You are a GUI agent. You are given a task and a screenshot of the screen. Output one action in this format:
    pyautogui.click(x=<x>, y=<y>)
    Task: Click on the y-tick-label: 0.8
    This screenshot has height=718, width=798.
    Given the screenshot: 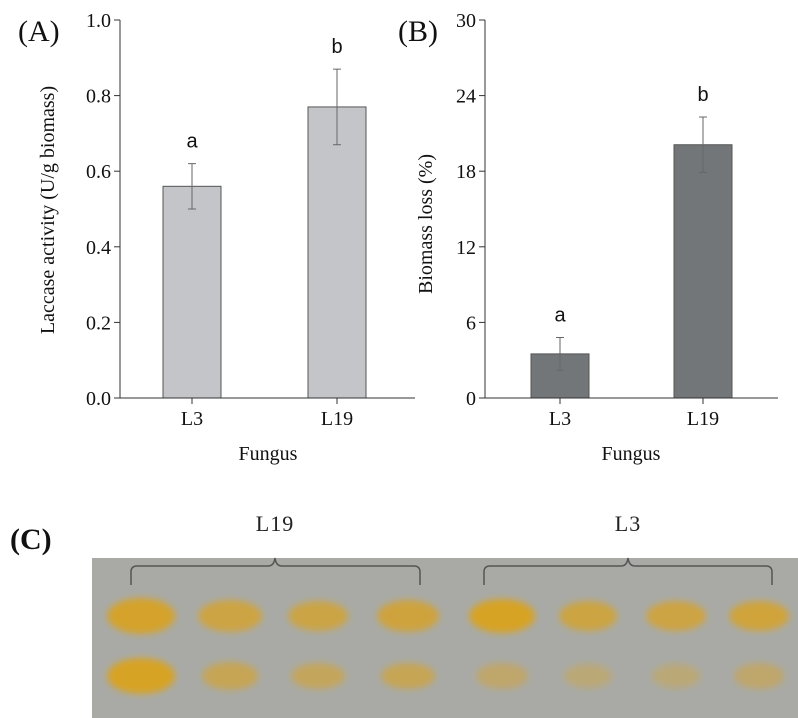 What is the action you would take?
    pyautogui.click(x=98, y=97)
    